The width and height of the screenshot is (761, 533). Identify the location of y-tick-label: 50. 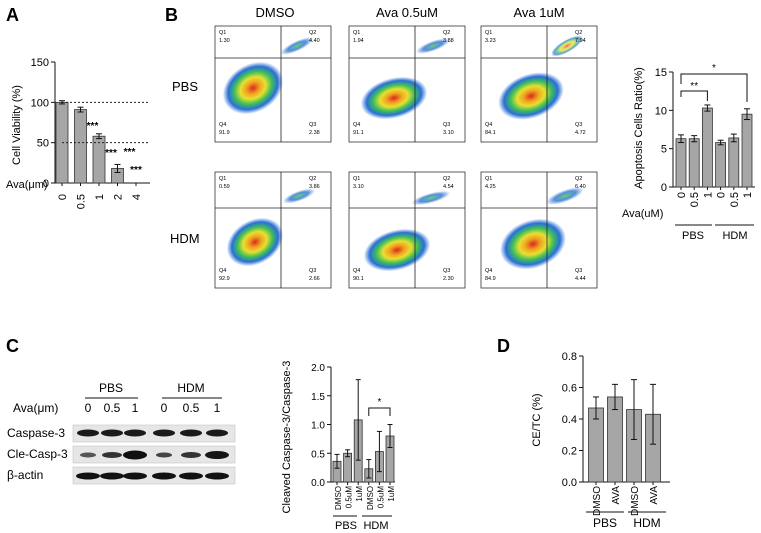
(43, 144).